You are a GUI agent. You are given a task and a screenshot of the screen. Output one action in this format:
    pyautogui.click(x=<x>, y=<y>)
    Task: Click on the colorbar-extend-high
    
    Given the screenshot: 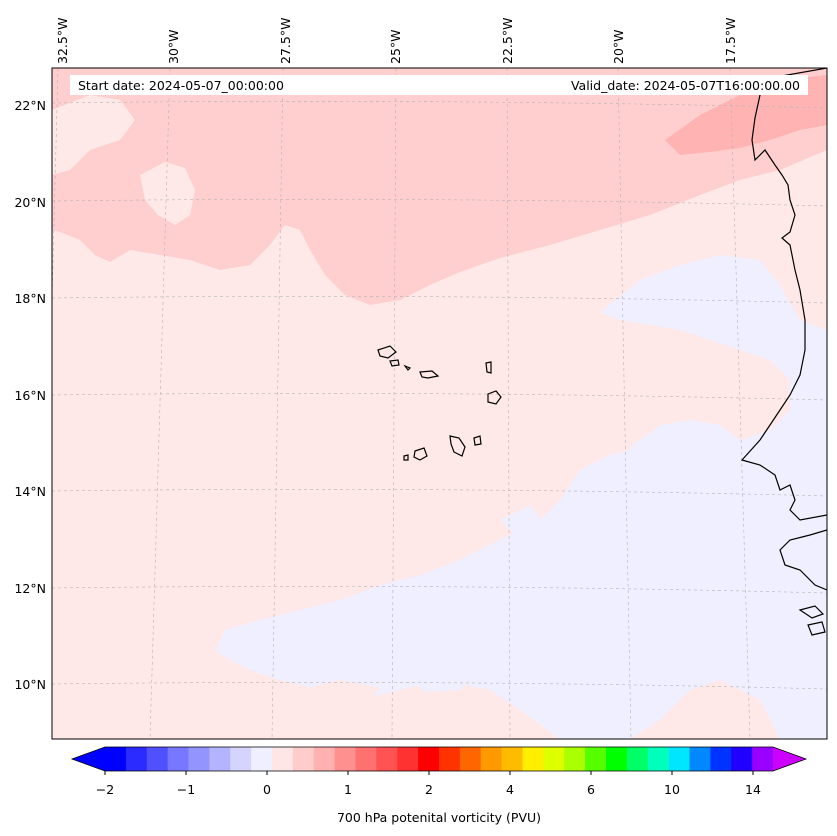 What is the action you would take?
    pyautogui.click(x=789, y=759)
    